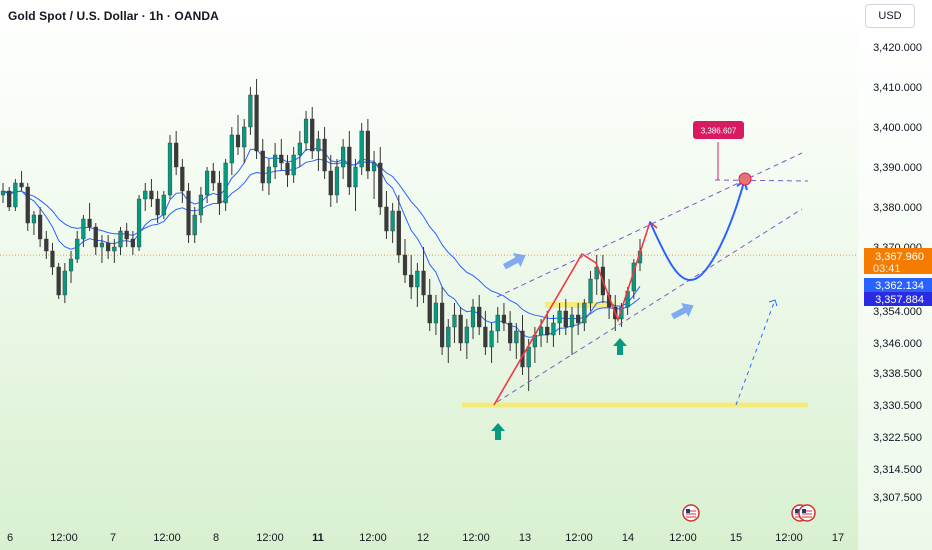 This screenshot has width=932, height=550. I want to click on y-tick-label: 3,338.500, so click(897, 374).